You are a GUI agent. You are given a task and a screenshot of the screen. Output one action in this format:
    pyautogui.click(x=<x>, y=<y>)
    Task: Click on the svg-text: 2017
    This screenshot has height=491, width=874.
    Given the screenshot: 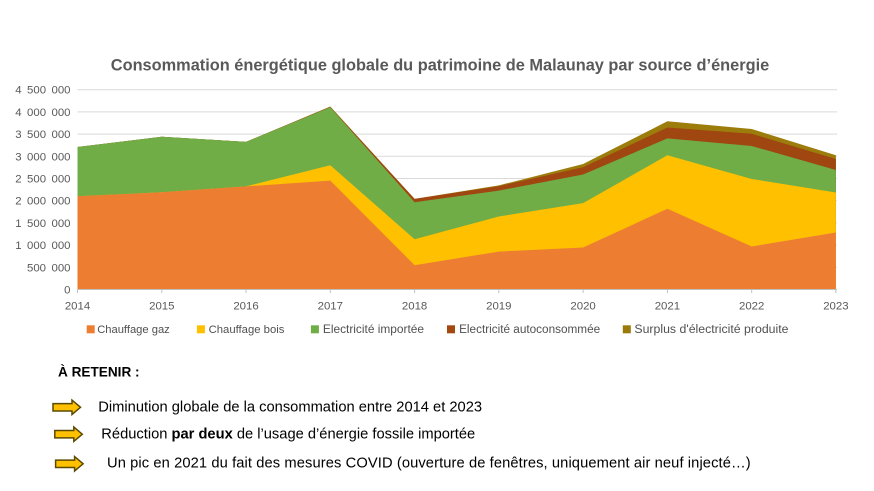 What is the action you would take?
    pyautogui.click(x=330, y=306)
    